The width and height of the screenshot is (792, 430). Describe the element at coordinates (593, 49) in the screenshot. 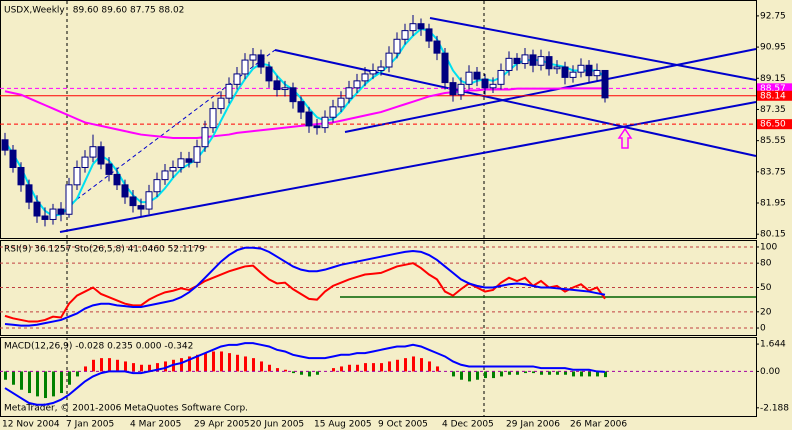

I see `trend-line` at that location.